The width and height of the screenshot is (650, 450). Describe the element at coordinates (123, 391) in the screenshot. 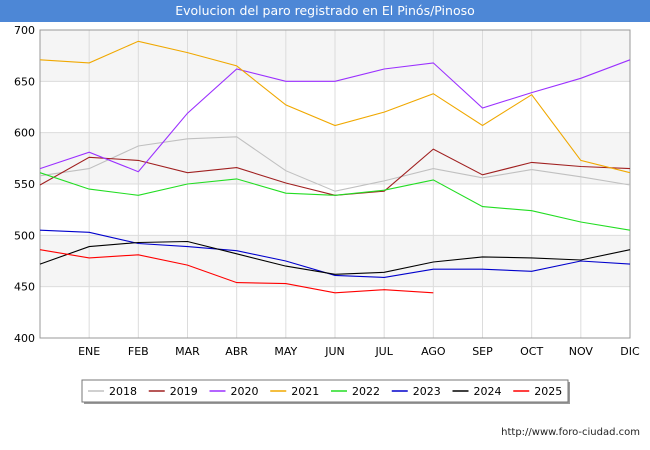

I see `legend-label-2018: 2018` at that location.